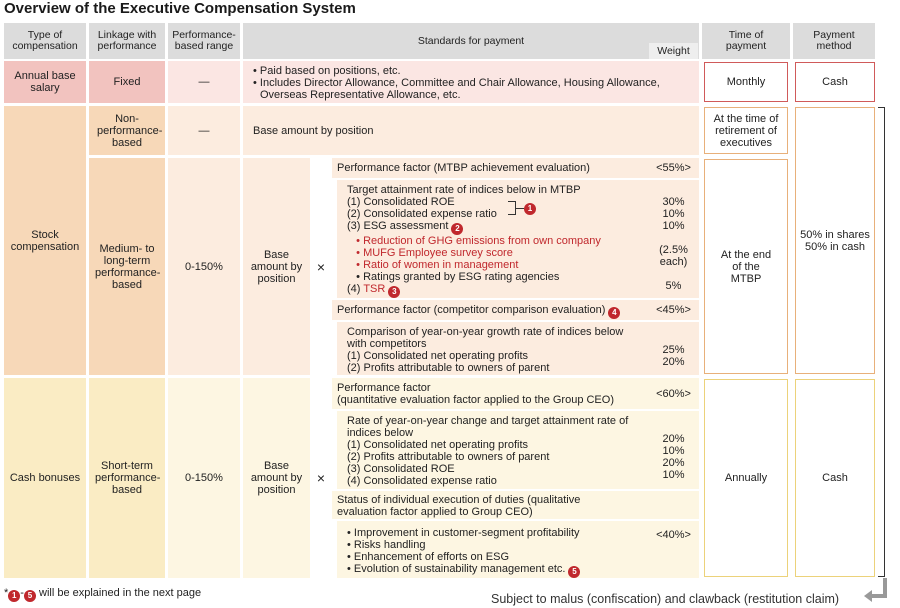 The width and height of the screenshot is (900, 608). I want to click on stock-f1-w1: 30%, so click(673, 202).